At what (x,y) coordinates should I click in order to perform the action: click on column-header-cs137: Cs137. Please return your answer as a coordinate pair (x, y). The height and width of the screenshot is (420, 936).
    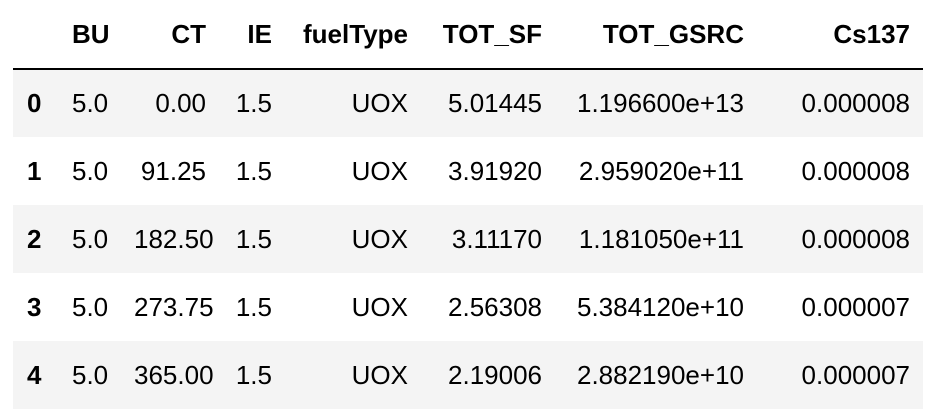
    Looking at the image, I should click on (840, 35).